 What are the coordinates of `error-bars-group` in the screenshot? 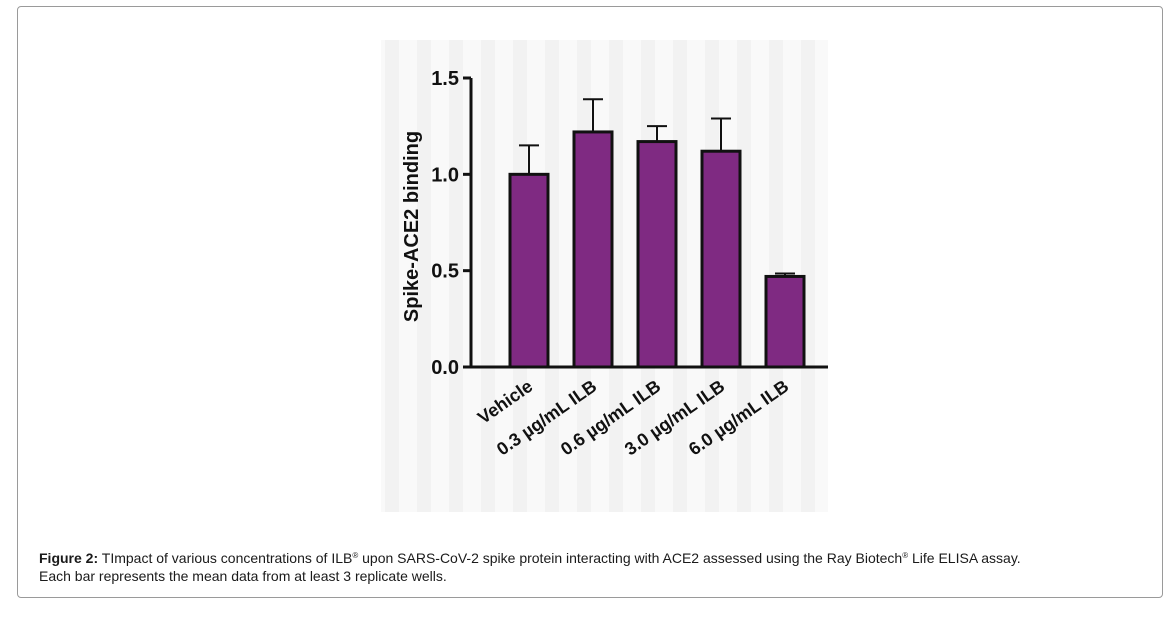 It's located at (657, 187).